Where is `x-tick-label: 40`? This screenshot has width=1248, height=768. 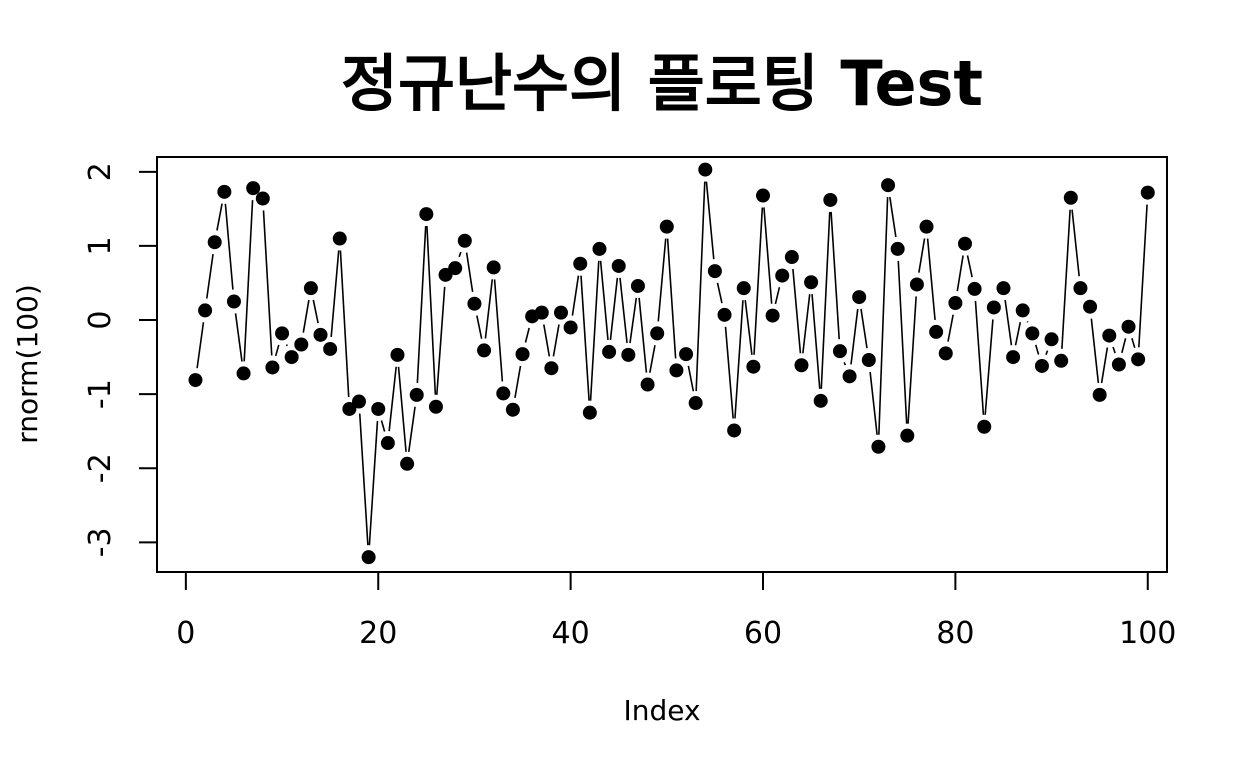
x-tick-label: 40 is located at coordinates (571, 633).